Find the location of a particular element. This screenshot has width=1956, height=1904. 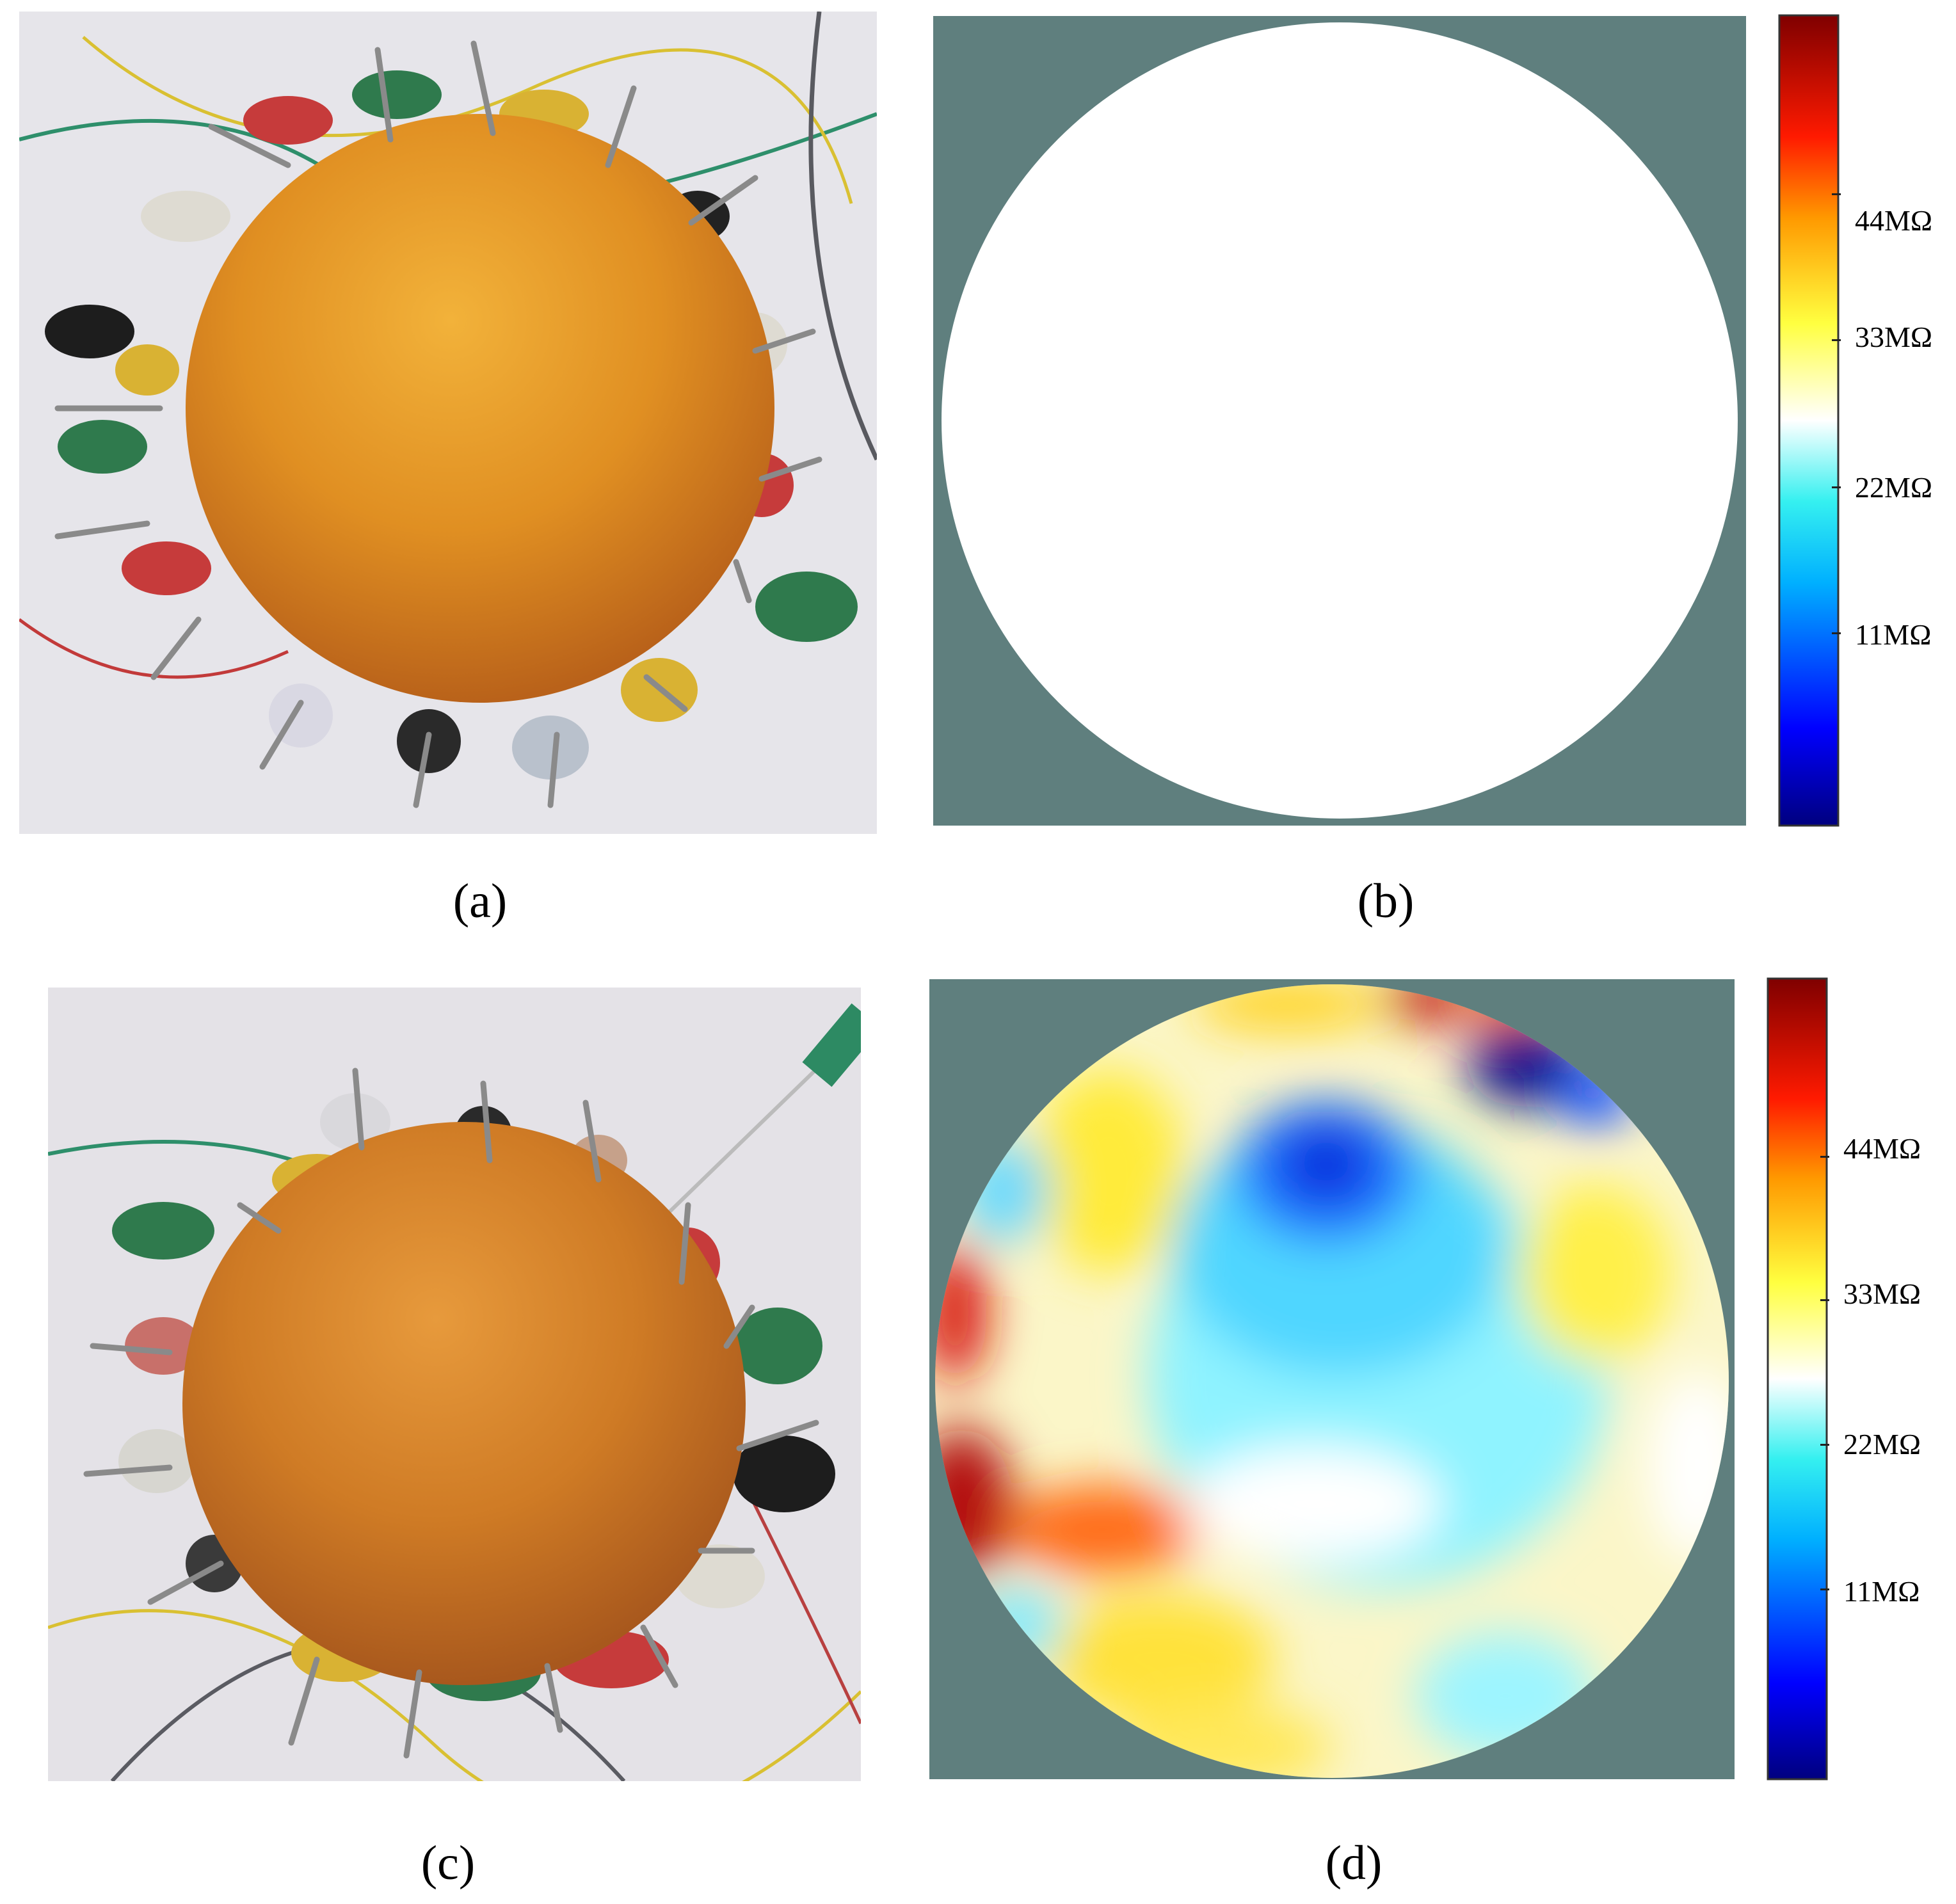

caption-a: (a) is located at coordinates (481, 901).